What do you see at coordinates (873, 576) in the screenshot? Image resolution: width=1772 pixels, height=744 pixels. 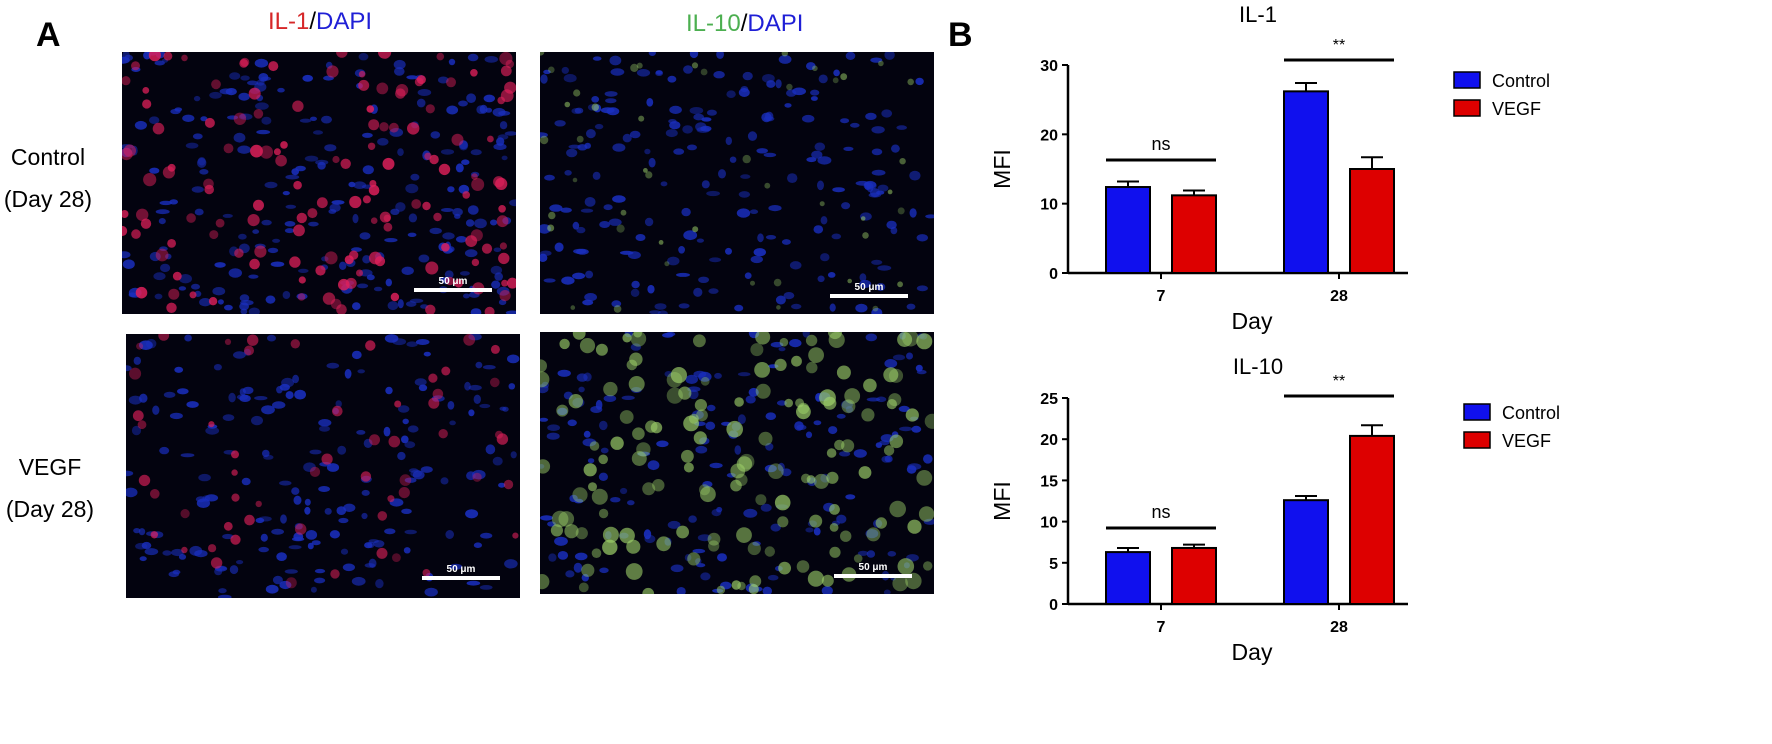 I see `scale-bar` at bounding box center [873, 576].